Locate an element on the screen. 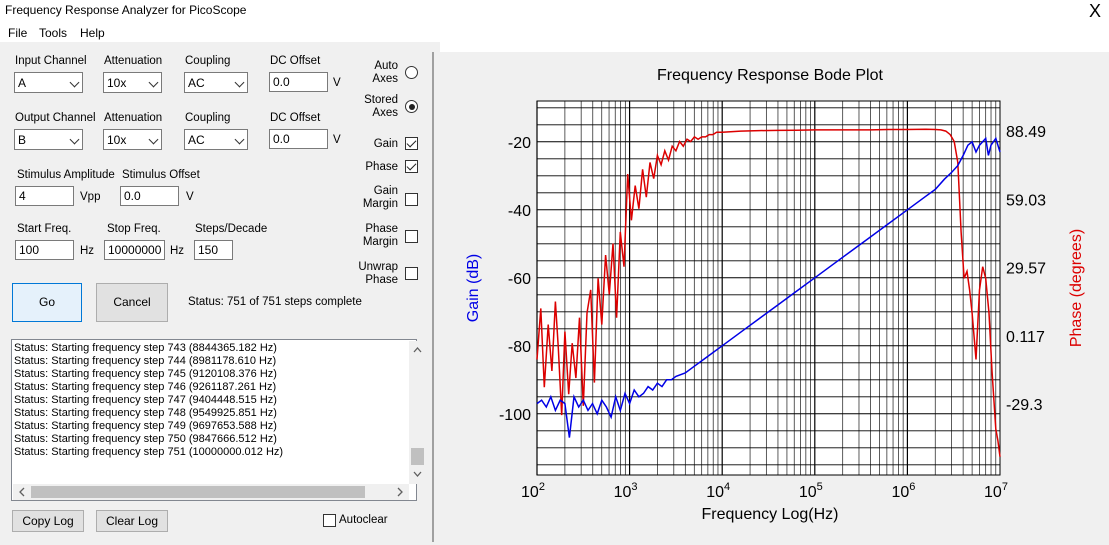 Image resolution: width=1109 pixels, height=545 pixels. vertical-scrollbar-graphics is located at coordinates (417, 412).